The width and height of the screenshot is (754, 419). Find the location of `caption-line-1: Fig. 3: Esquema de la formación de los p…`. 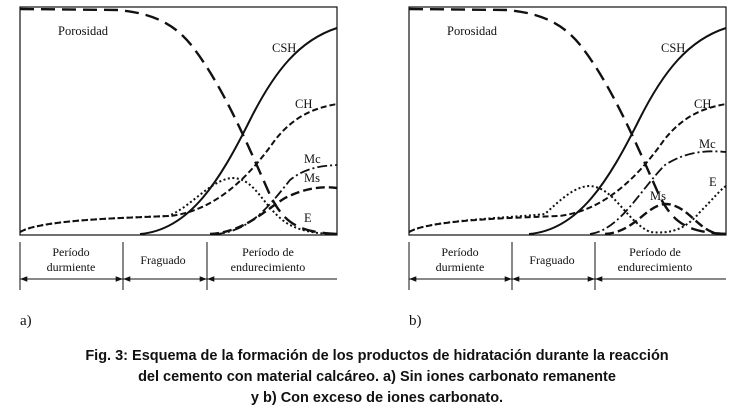

caption-line-1: Fig. 3: Esquema de la formación de los p… is located at coordinates (377, 356).